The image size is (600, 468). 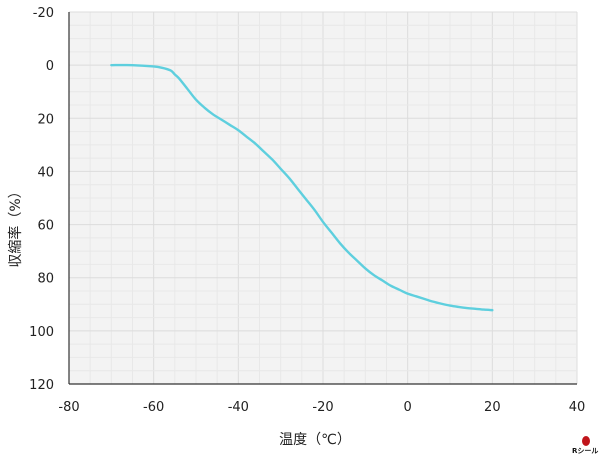 I want to click on brand-logo: Rシール, so click(x=585, y=450).